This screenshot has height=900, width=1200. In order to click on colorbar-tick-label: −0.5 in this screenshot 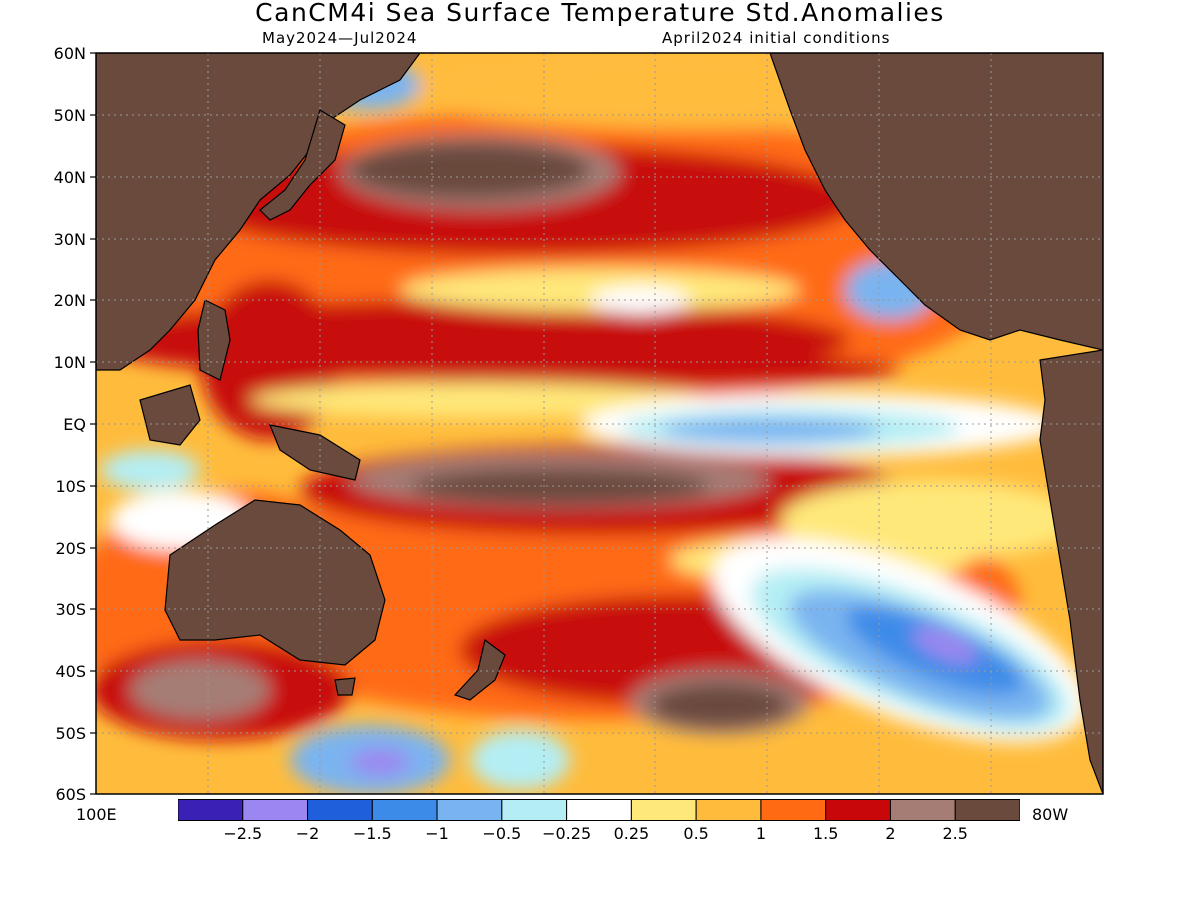, I will do `click(502, 833)`.